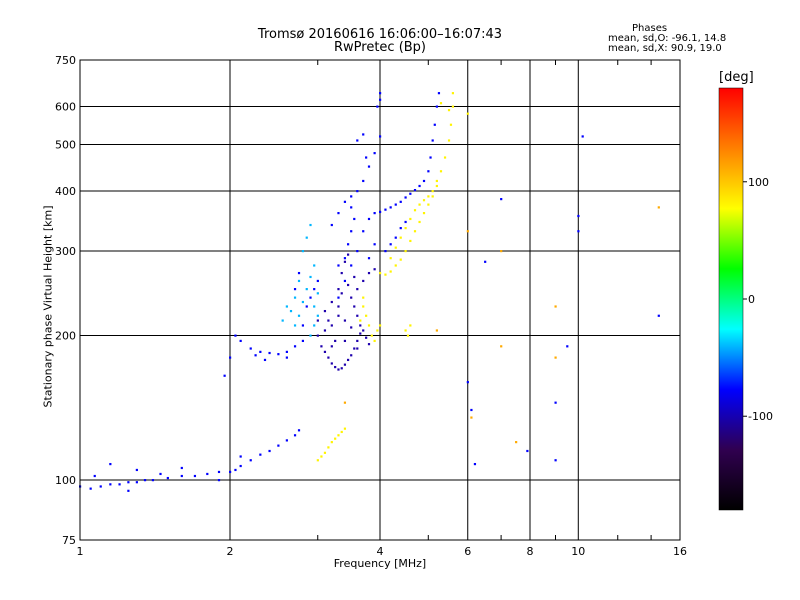 This screenshot has height=600, width=800. I want to click on x-tick-label: 8, so click(530, 551).